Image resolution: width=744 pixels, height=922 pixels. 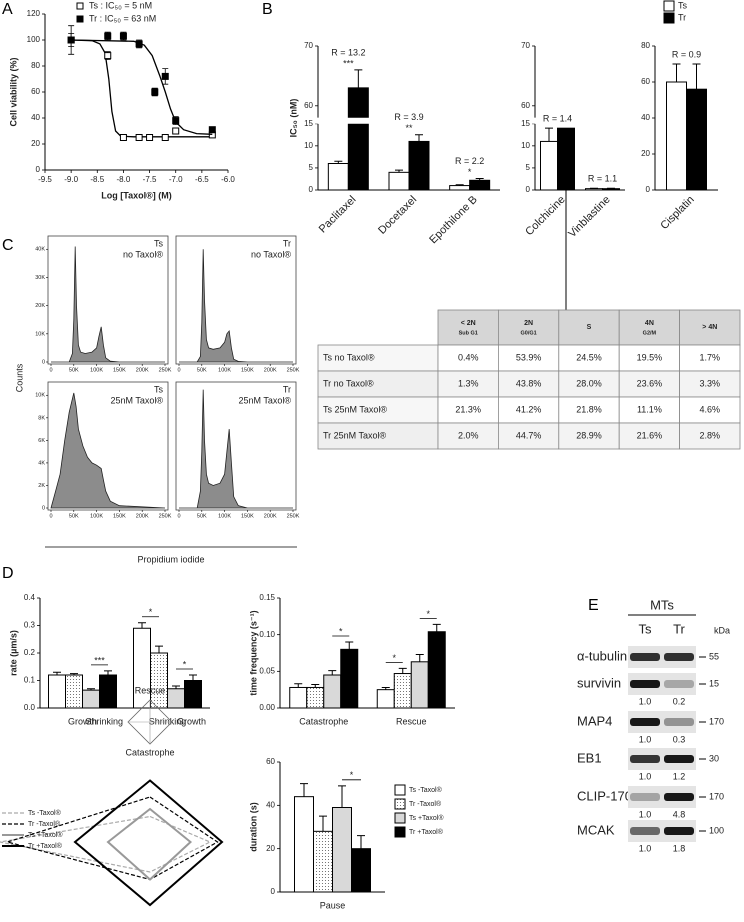 What do you see at coordinates (348, 63) in the screenshot?
I see `significance: ***` at bounding box center [348, 63].